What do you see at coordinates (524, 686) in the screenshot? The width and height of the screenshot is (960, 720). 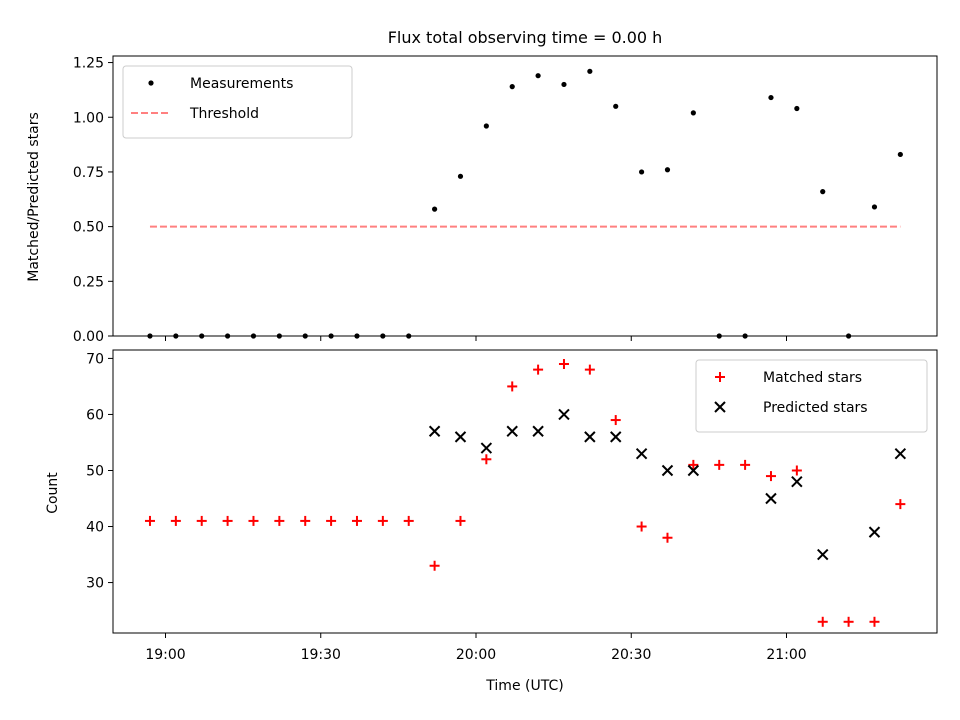 I see `x-axis-label: Time (UTC)` at bounding box center [524, 686].